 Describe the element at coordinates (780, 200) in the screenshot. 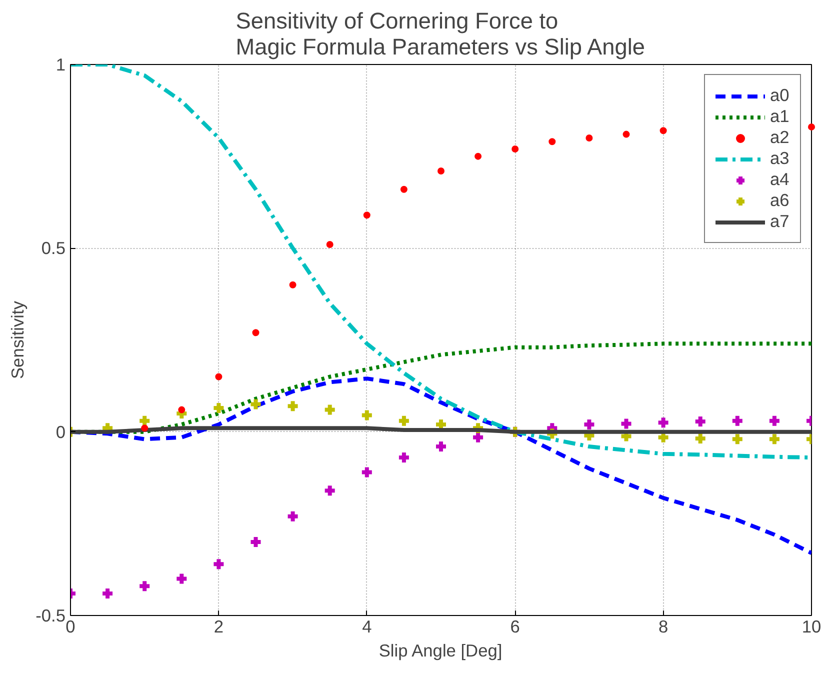

I see `legend-label: a6` at that location.